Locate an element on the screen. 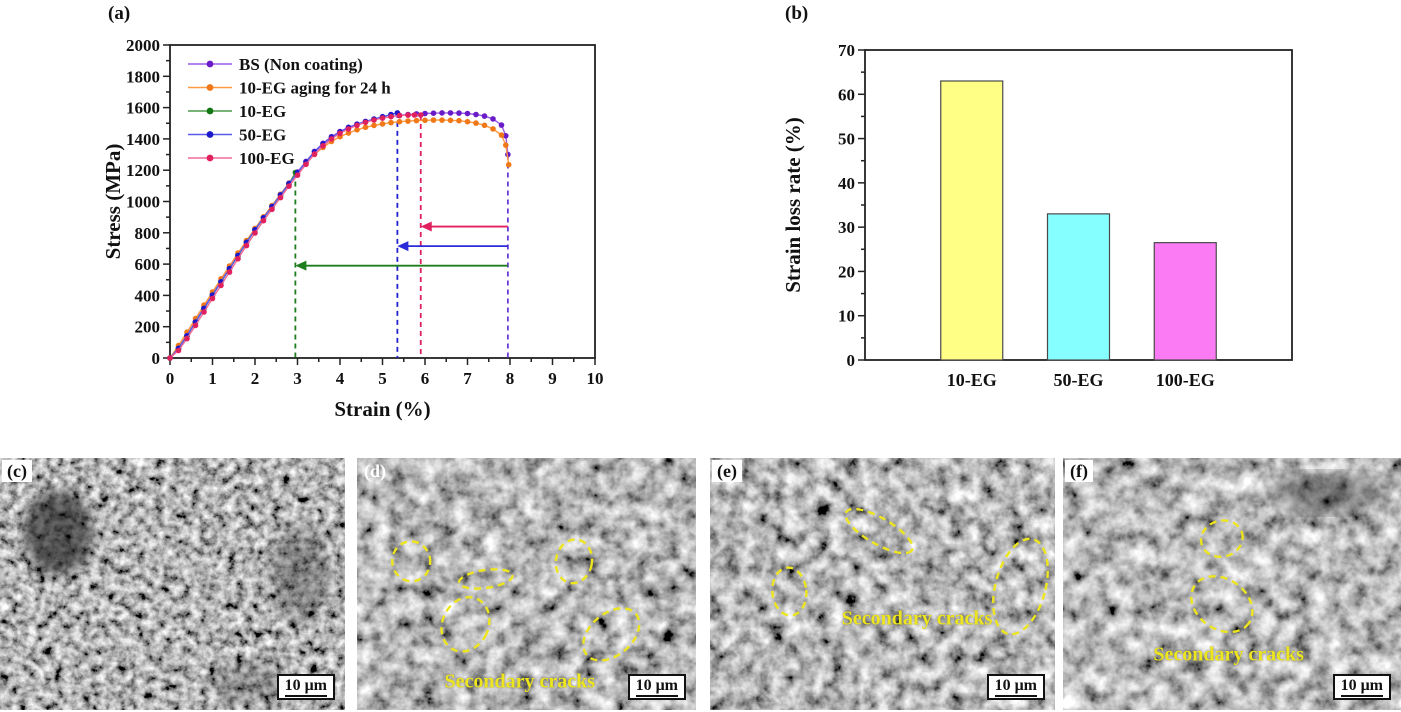  panel-c-label: (c) is located at coordinates (17, 471).